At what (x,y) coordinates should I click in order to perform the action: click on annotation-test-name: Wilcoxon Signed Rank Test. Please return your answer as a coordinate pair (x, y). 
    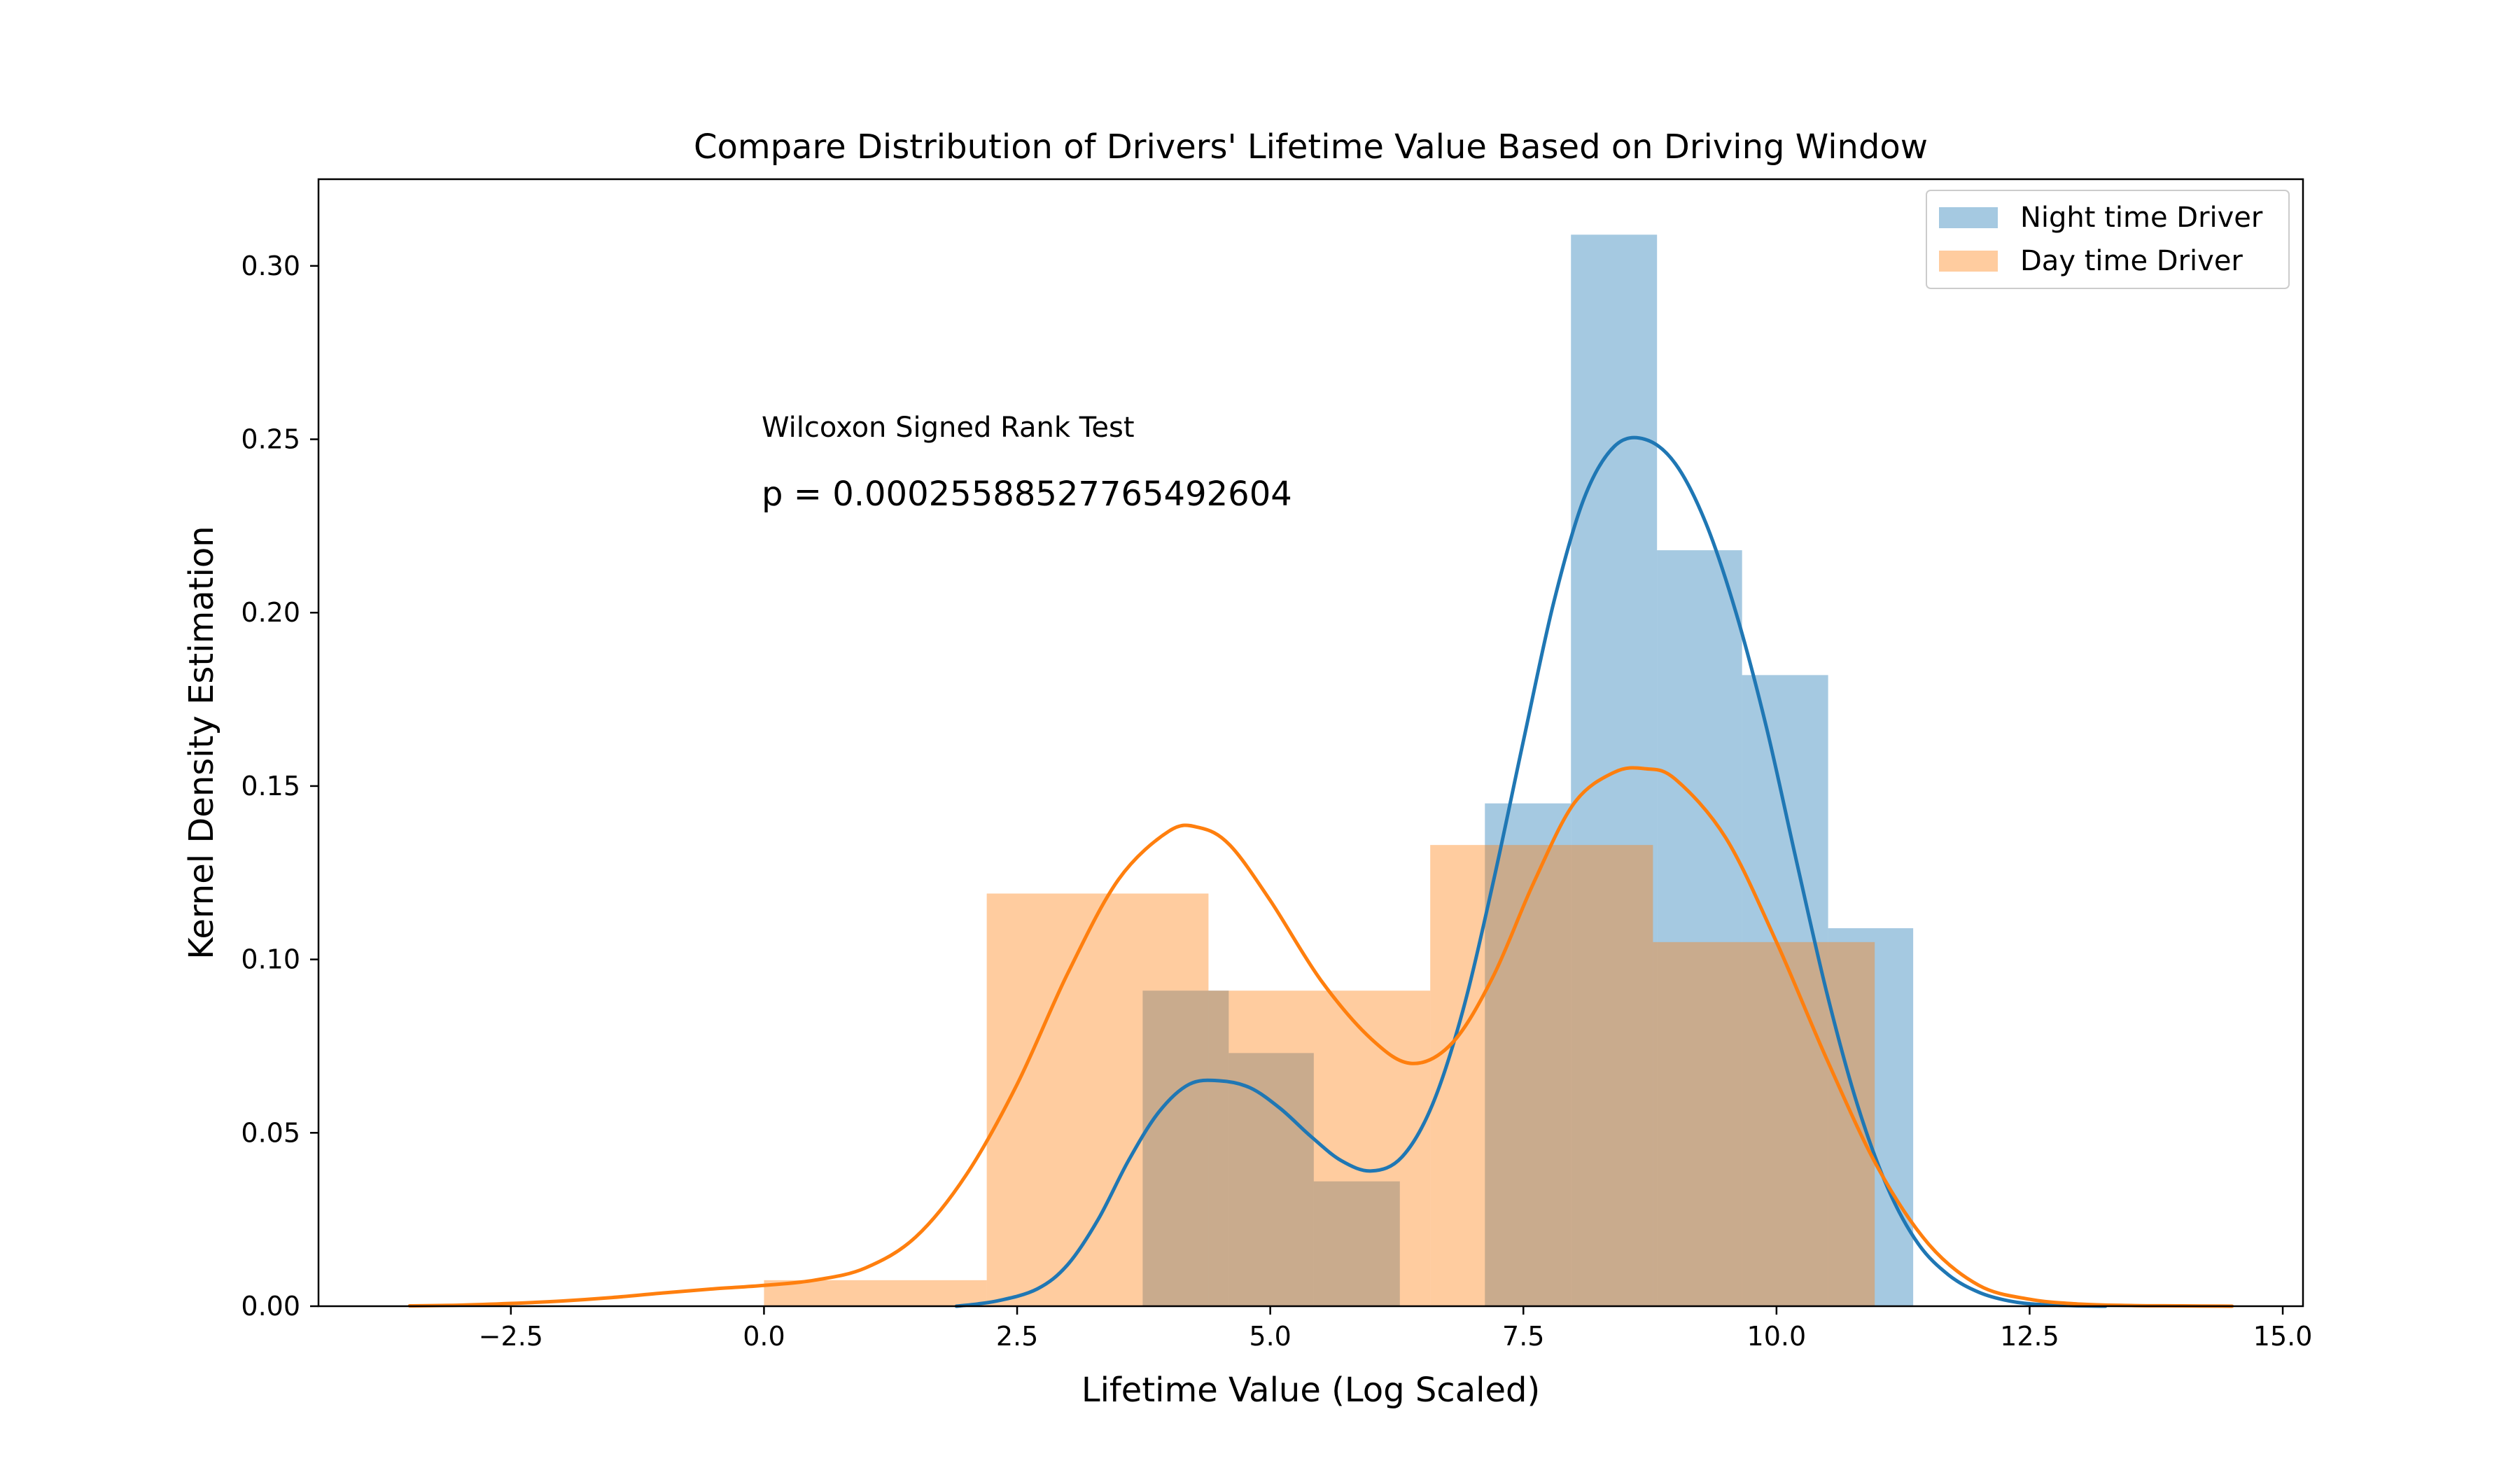
    Looking at the image, I should click on (948, 428).